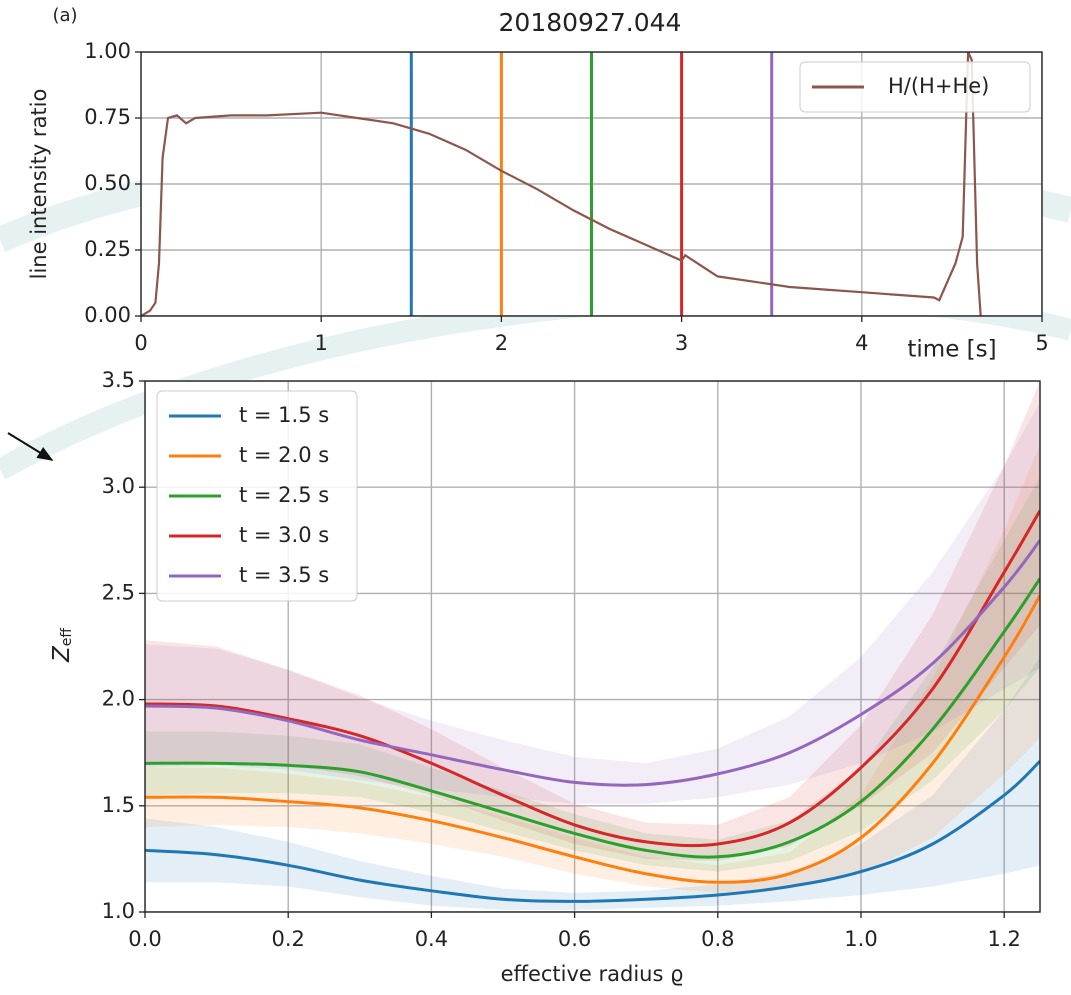  Describe the element at coordinates (144, 939) in the screenshot. I see `x-tick-label: 0.0` at that location.